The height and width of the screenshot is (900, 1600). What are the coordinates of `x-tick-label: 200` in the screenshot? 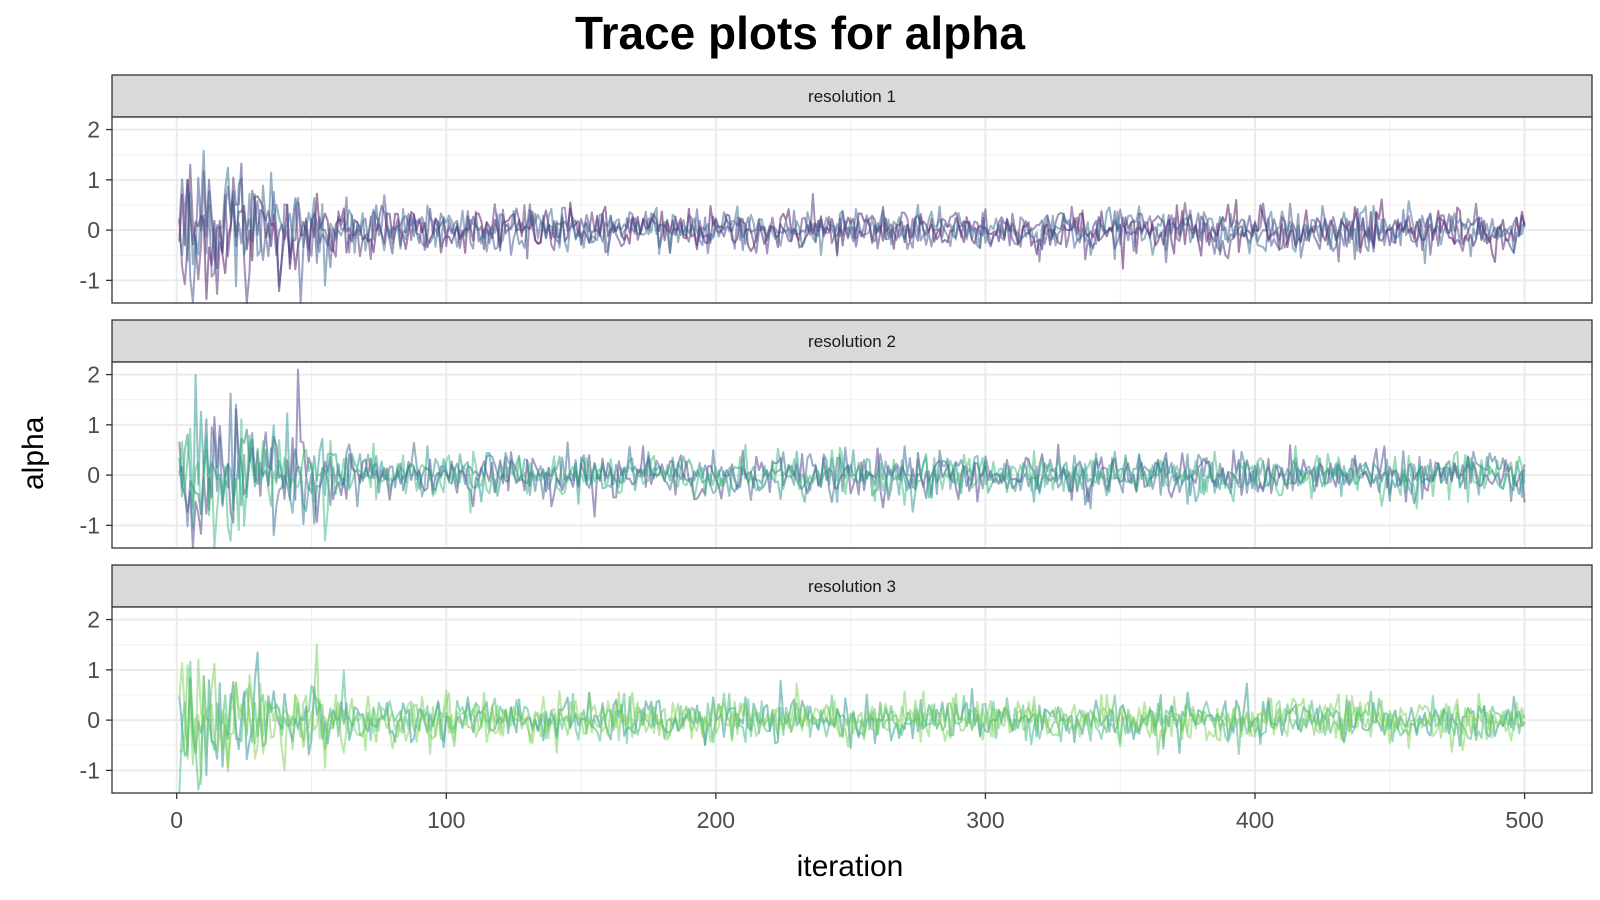 It's located at (716, 820).